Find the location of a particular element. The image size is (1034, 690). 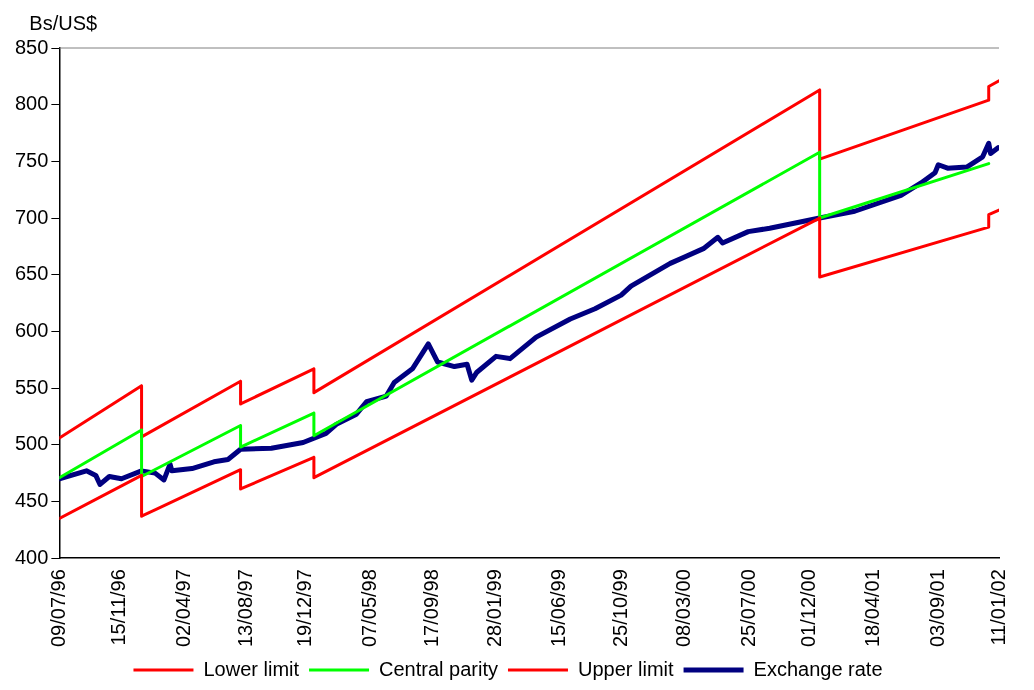

legend-label: Lower limit is located at coordinates (251, 668).